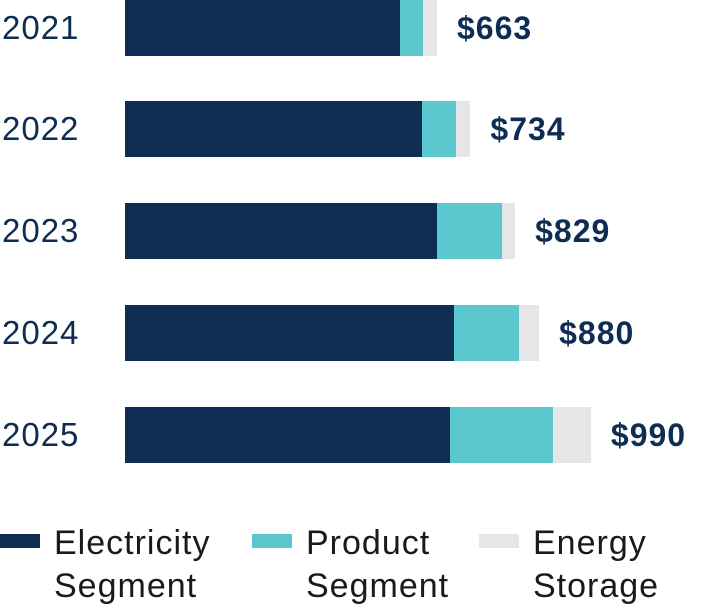  I want to click on legend-label: Product Segment, so click(378, 564).